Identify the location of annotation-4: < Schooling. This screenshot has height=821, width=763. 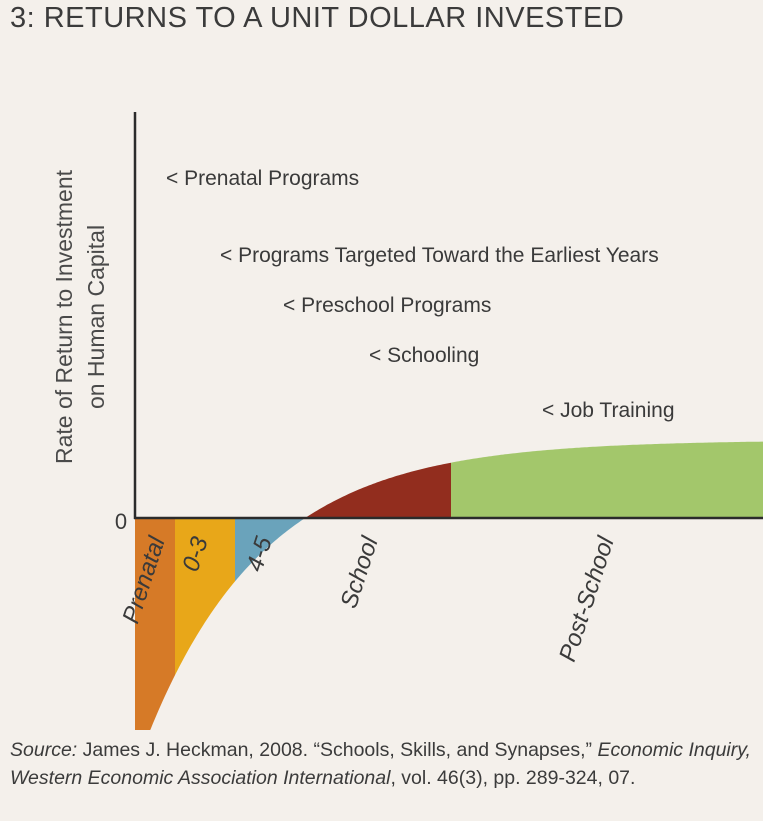
(424, 355).